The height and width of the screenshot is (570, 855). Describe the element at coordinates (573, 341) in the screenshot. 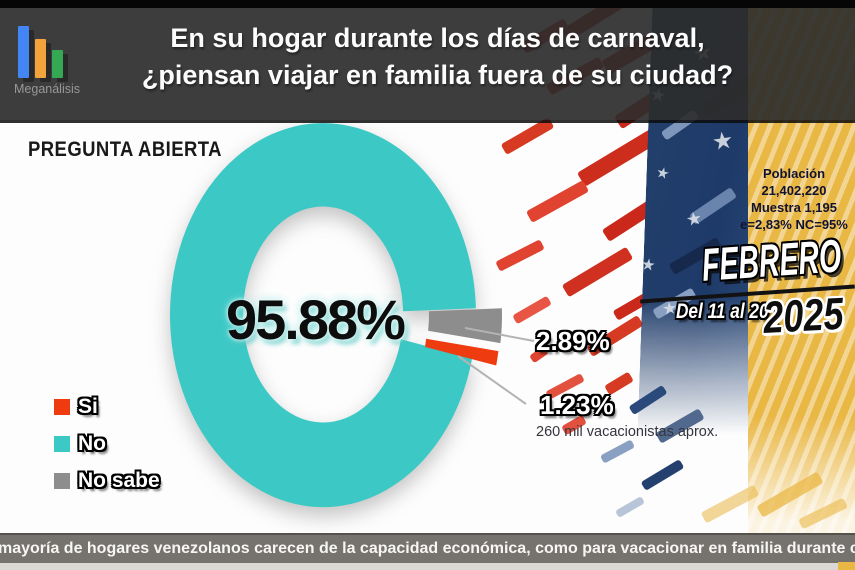

I see `no-sabe-percentage-label: 2.89%` at that location.